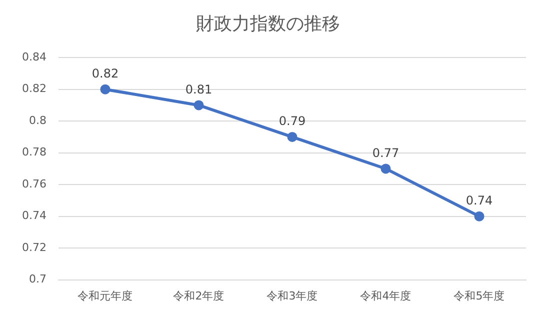 Image resolution: width=546 pixels, height=321 pixels. Describe the element at coordinates (34, 152) in the screenshot. I see `y-tick-label: 0.78` at that location.